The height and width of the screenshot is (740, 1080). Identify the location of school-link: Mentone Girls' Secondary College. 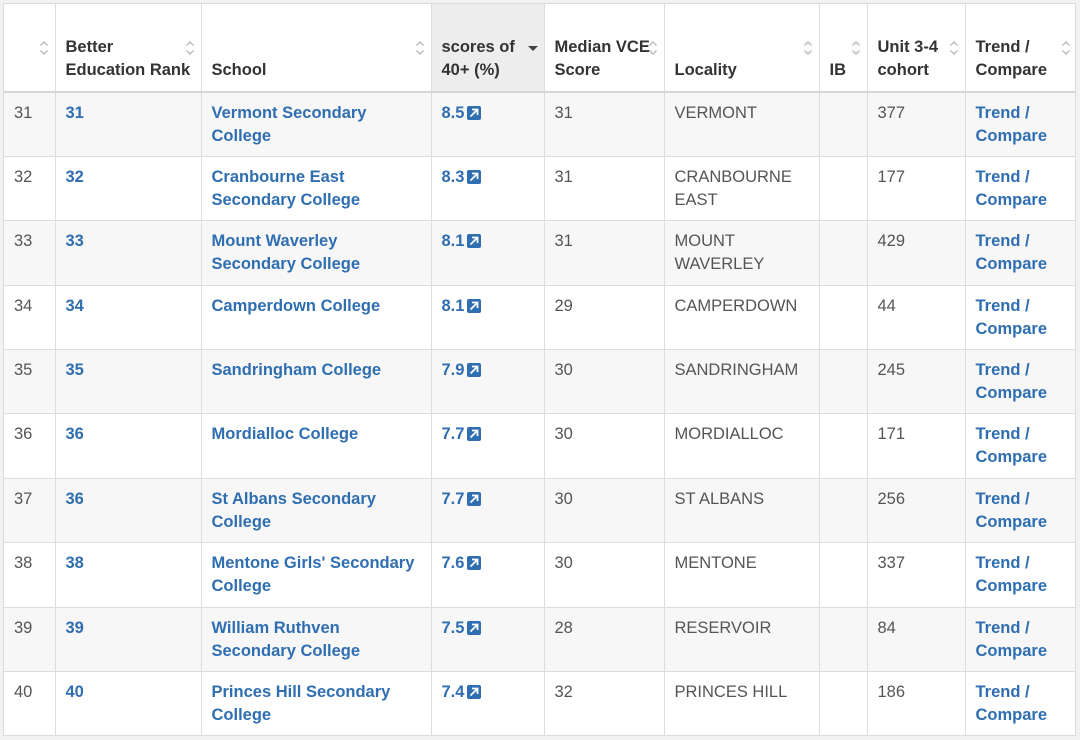
(313, 575).